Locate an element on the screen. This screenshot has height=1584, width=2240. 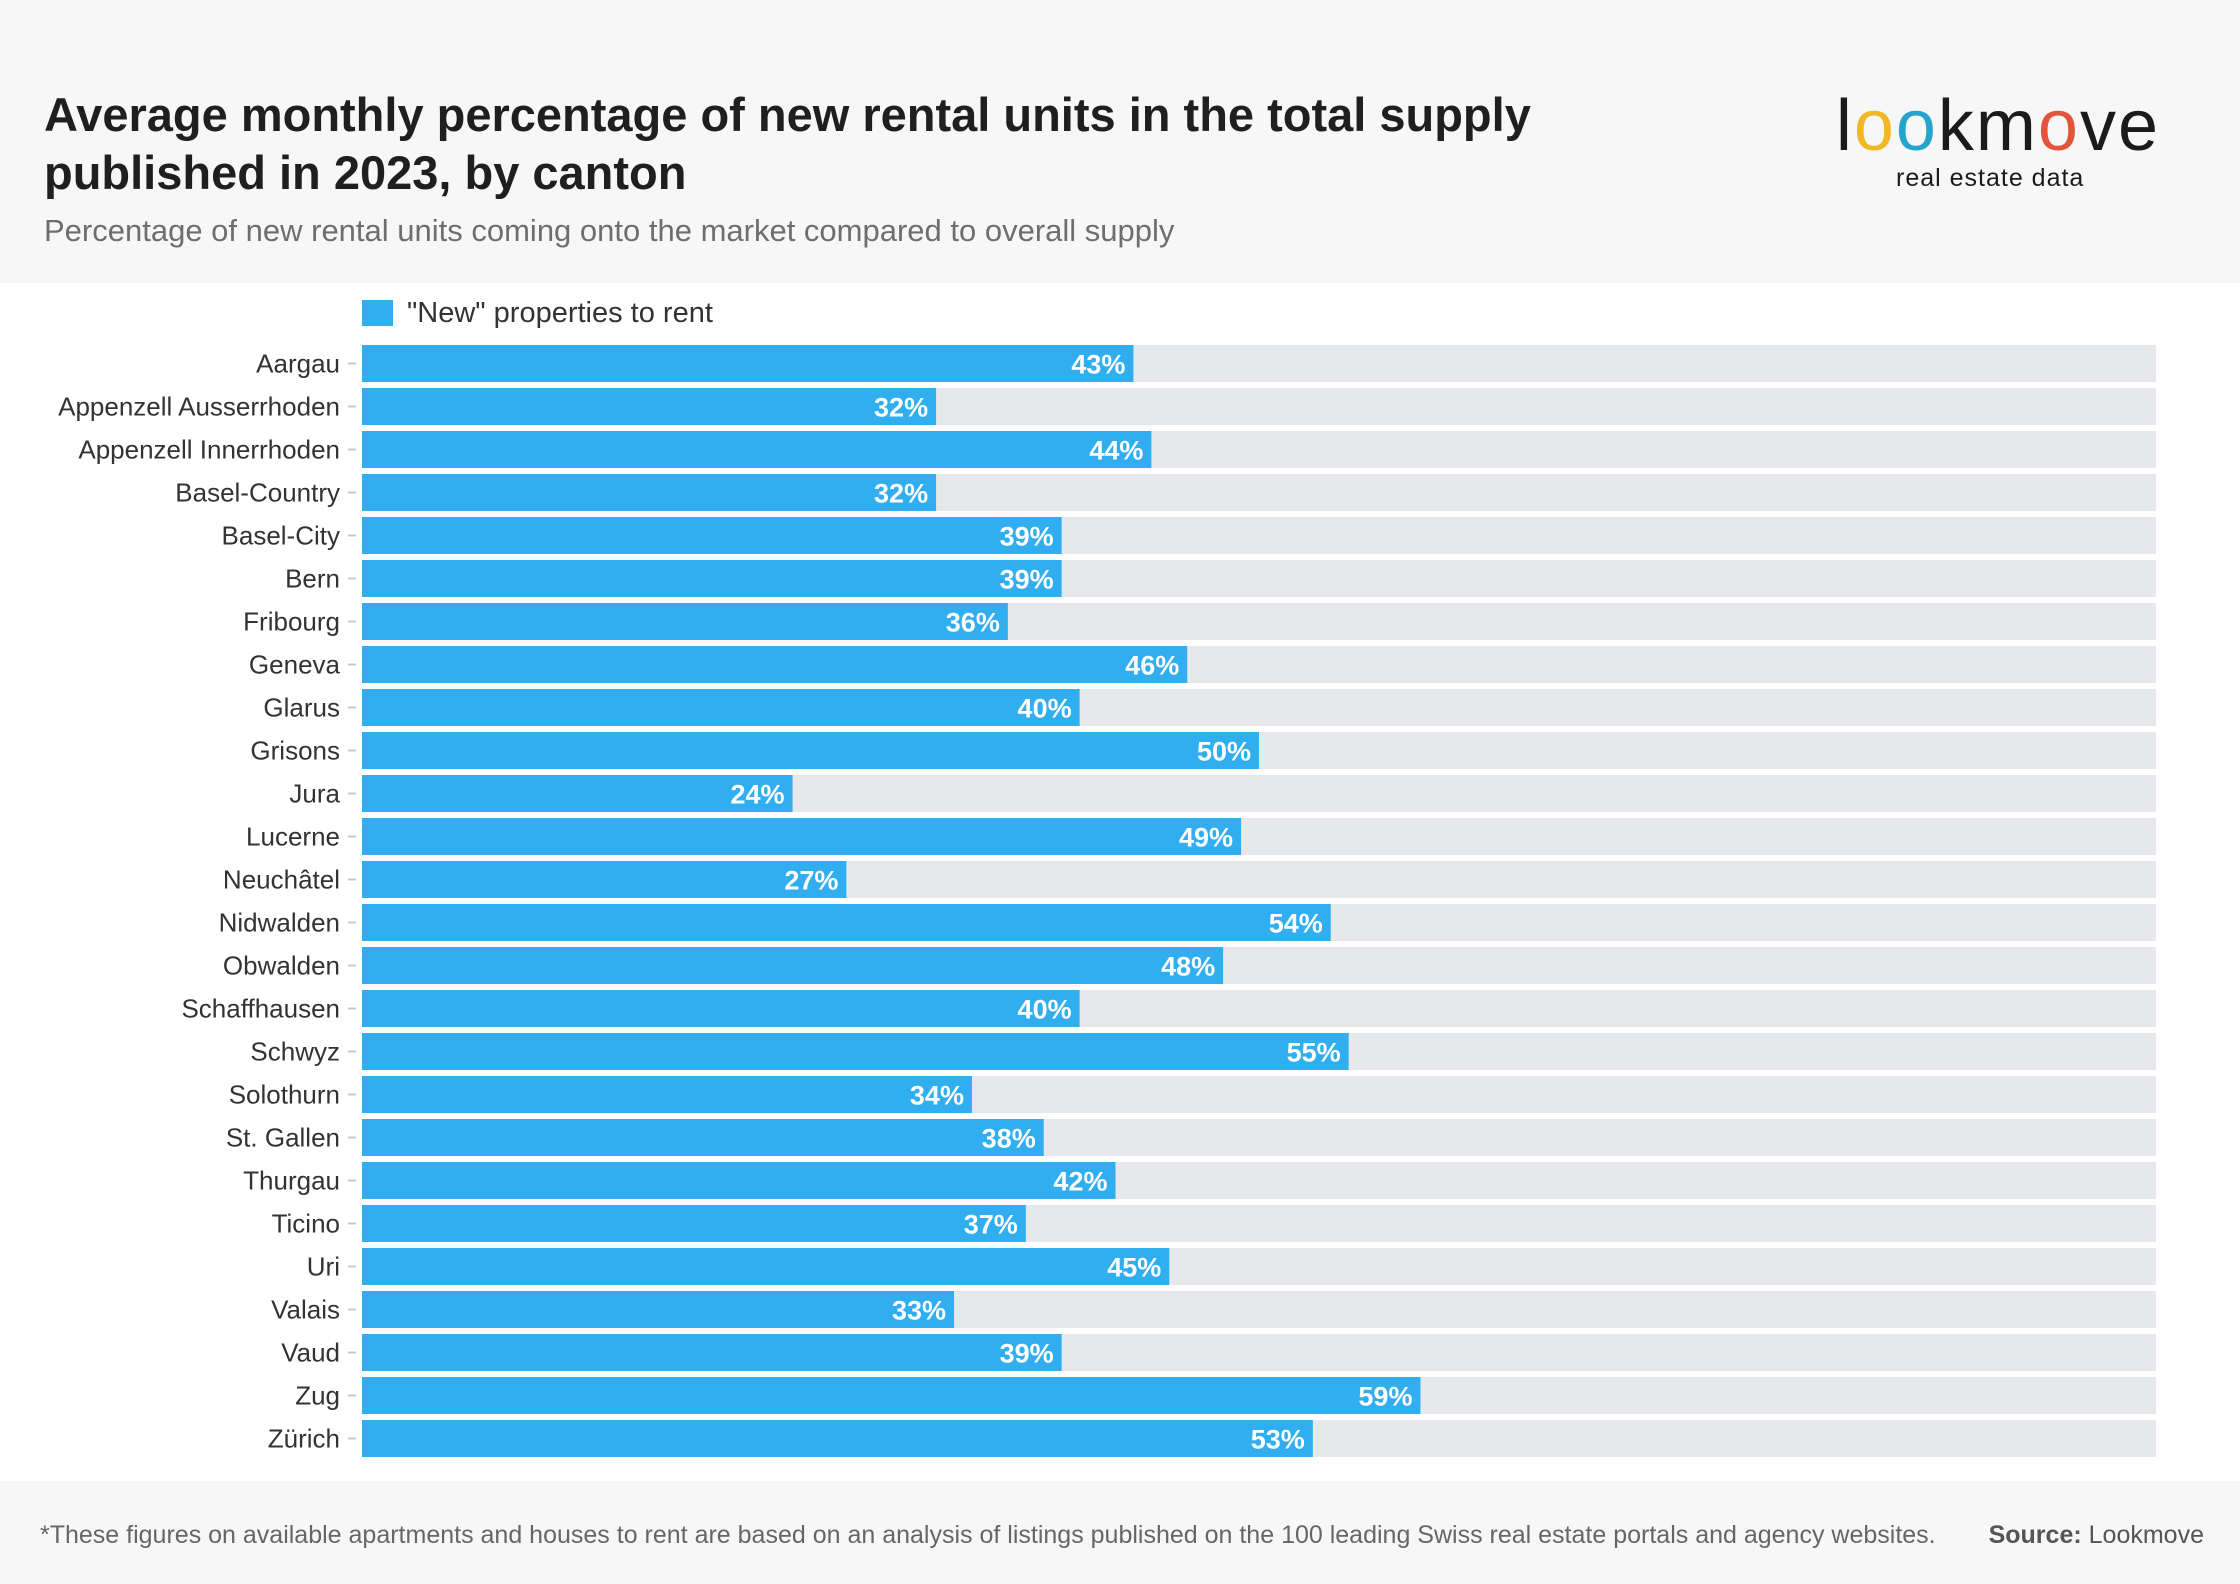
category-label: Thurgau is located at coordinates (291, 1181).